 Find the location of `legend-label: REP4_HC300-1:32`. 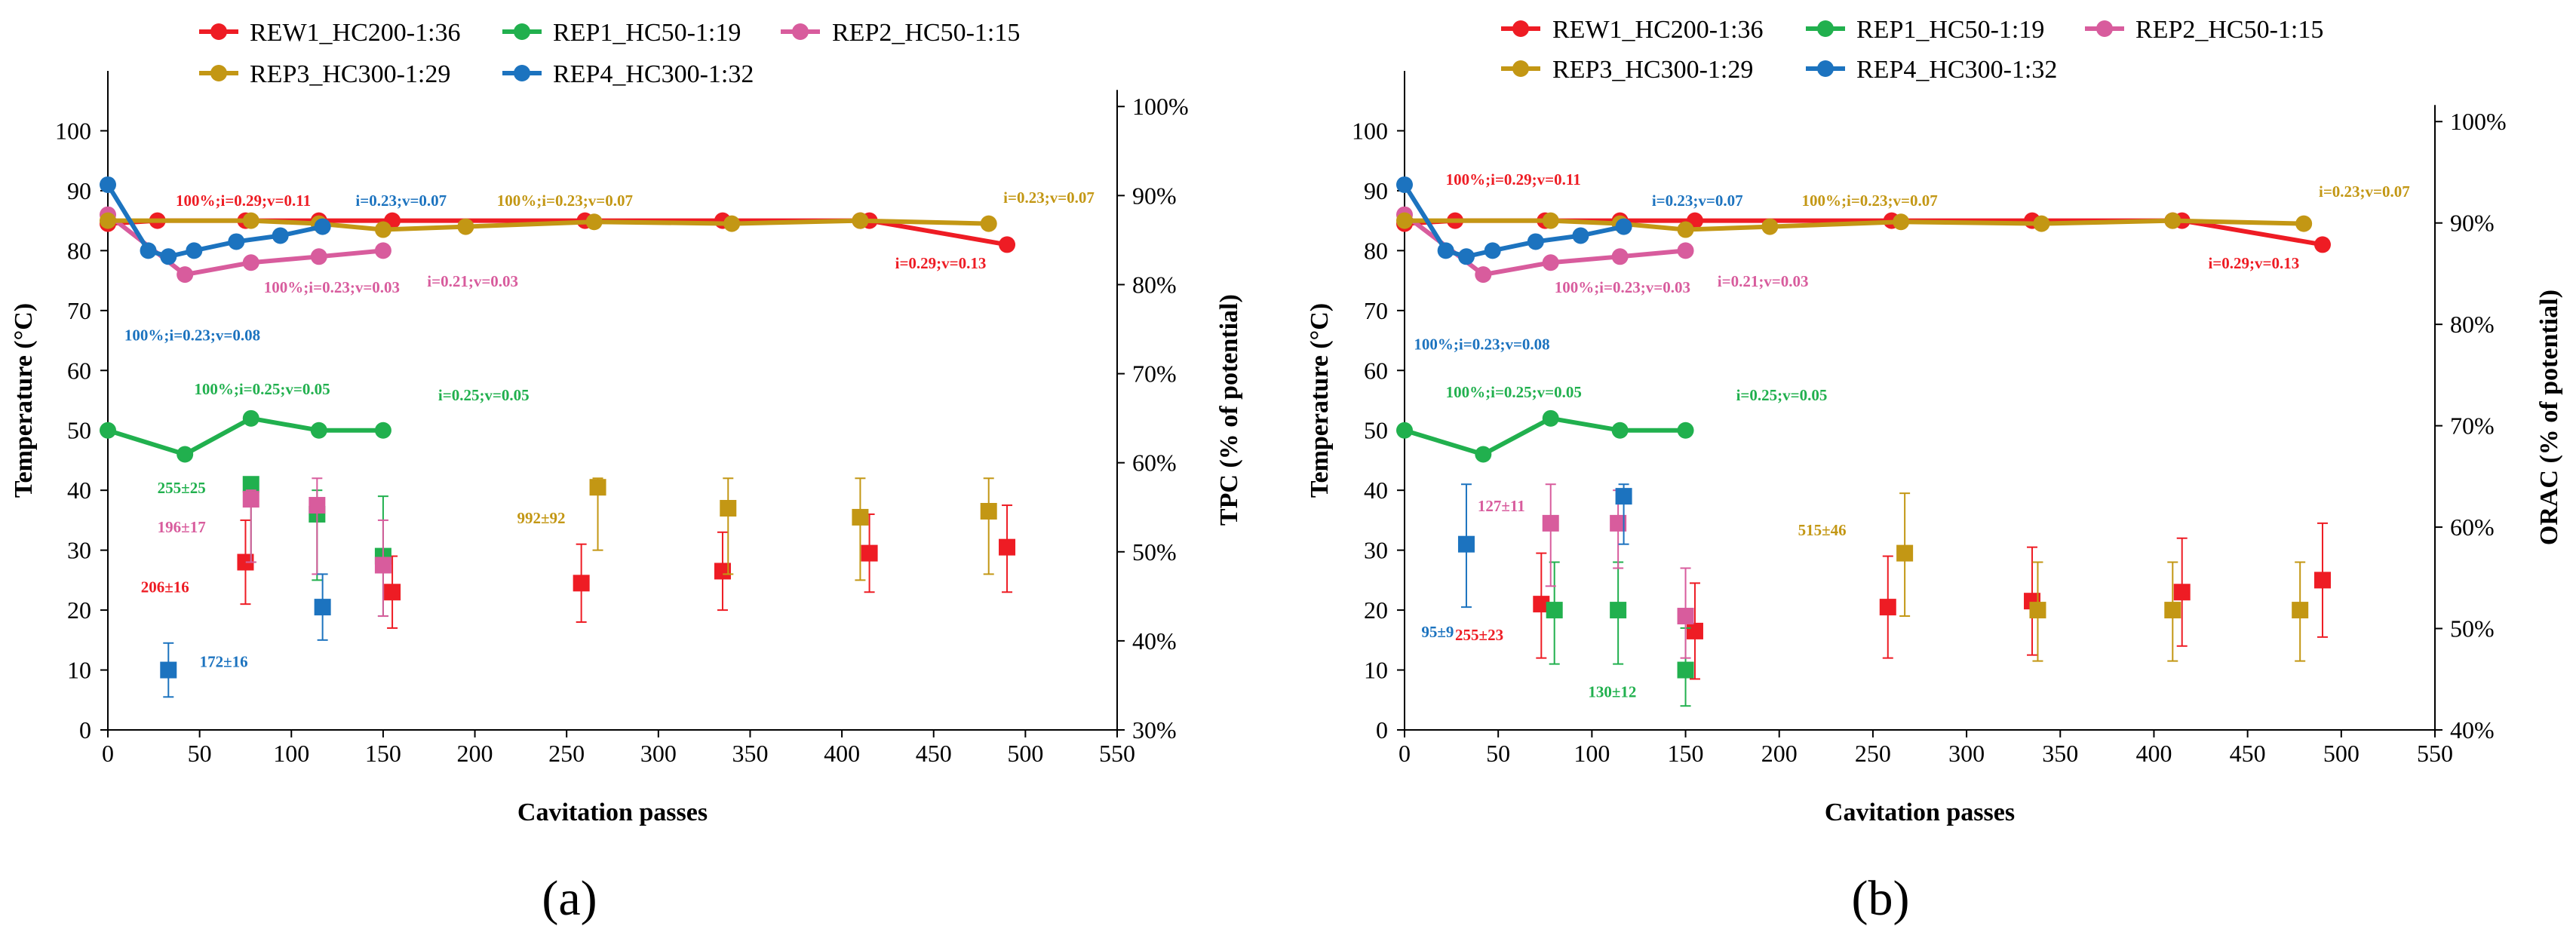

legend-label: REP4_HC300-1:32 is located at coordinates (653, 74).